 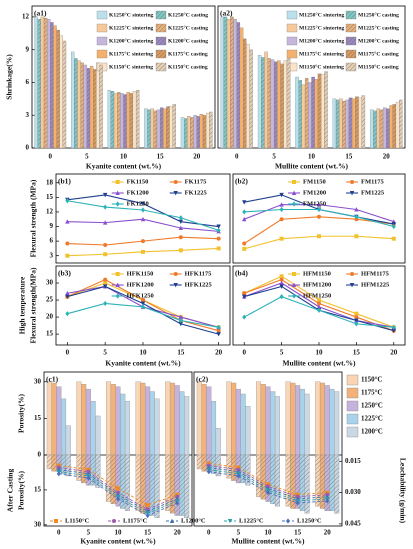 What do you see at coordinates (50, 197) in the screenshot?
I see `y-tick-label: 15` at bounding box center [50, 197].